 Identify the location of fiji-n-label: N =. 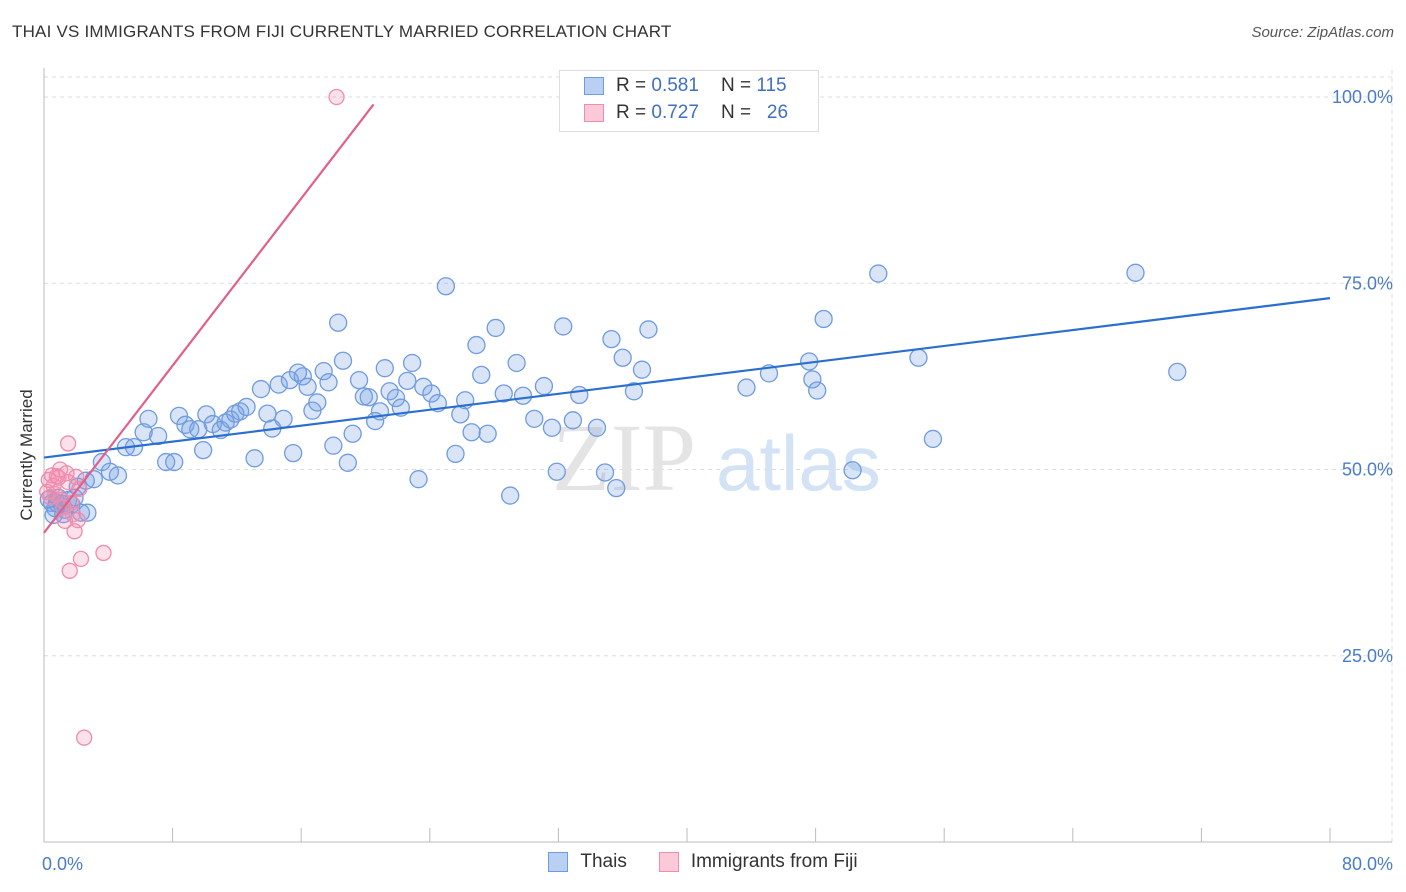
(736, 112).